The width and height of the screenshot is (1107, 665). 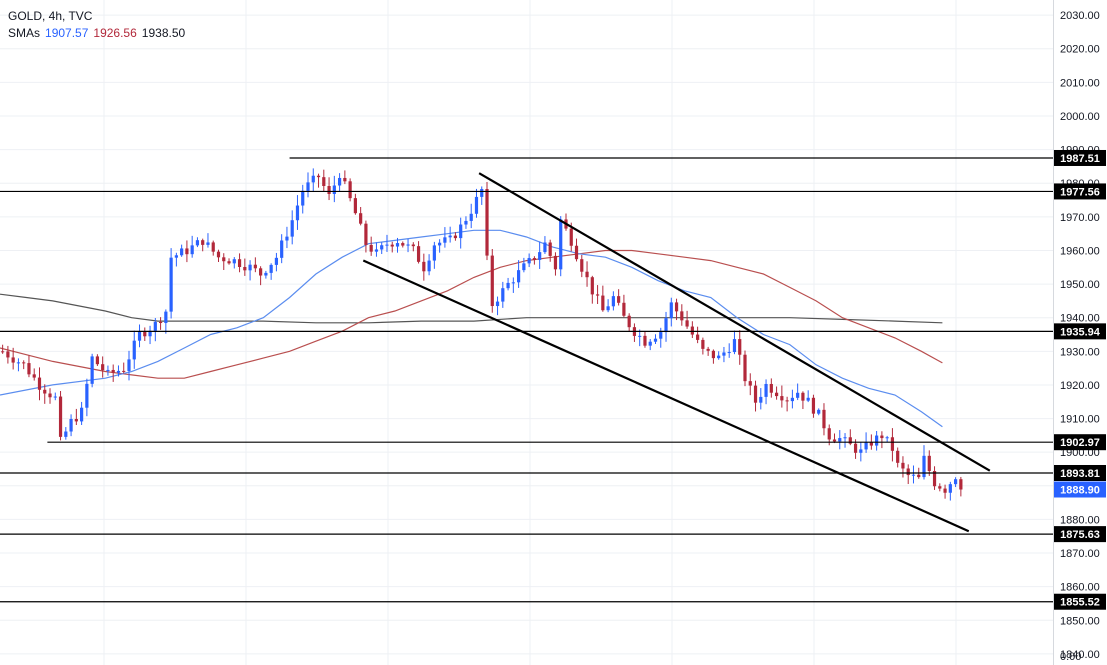 I want to click on price-axis-tick-label: 1970.00, so click(x=1080, y=218).